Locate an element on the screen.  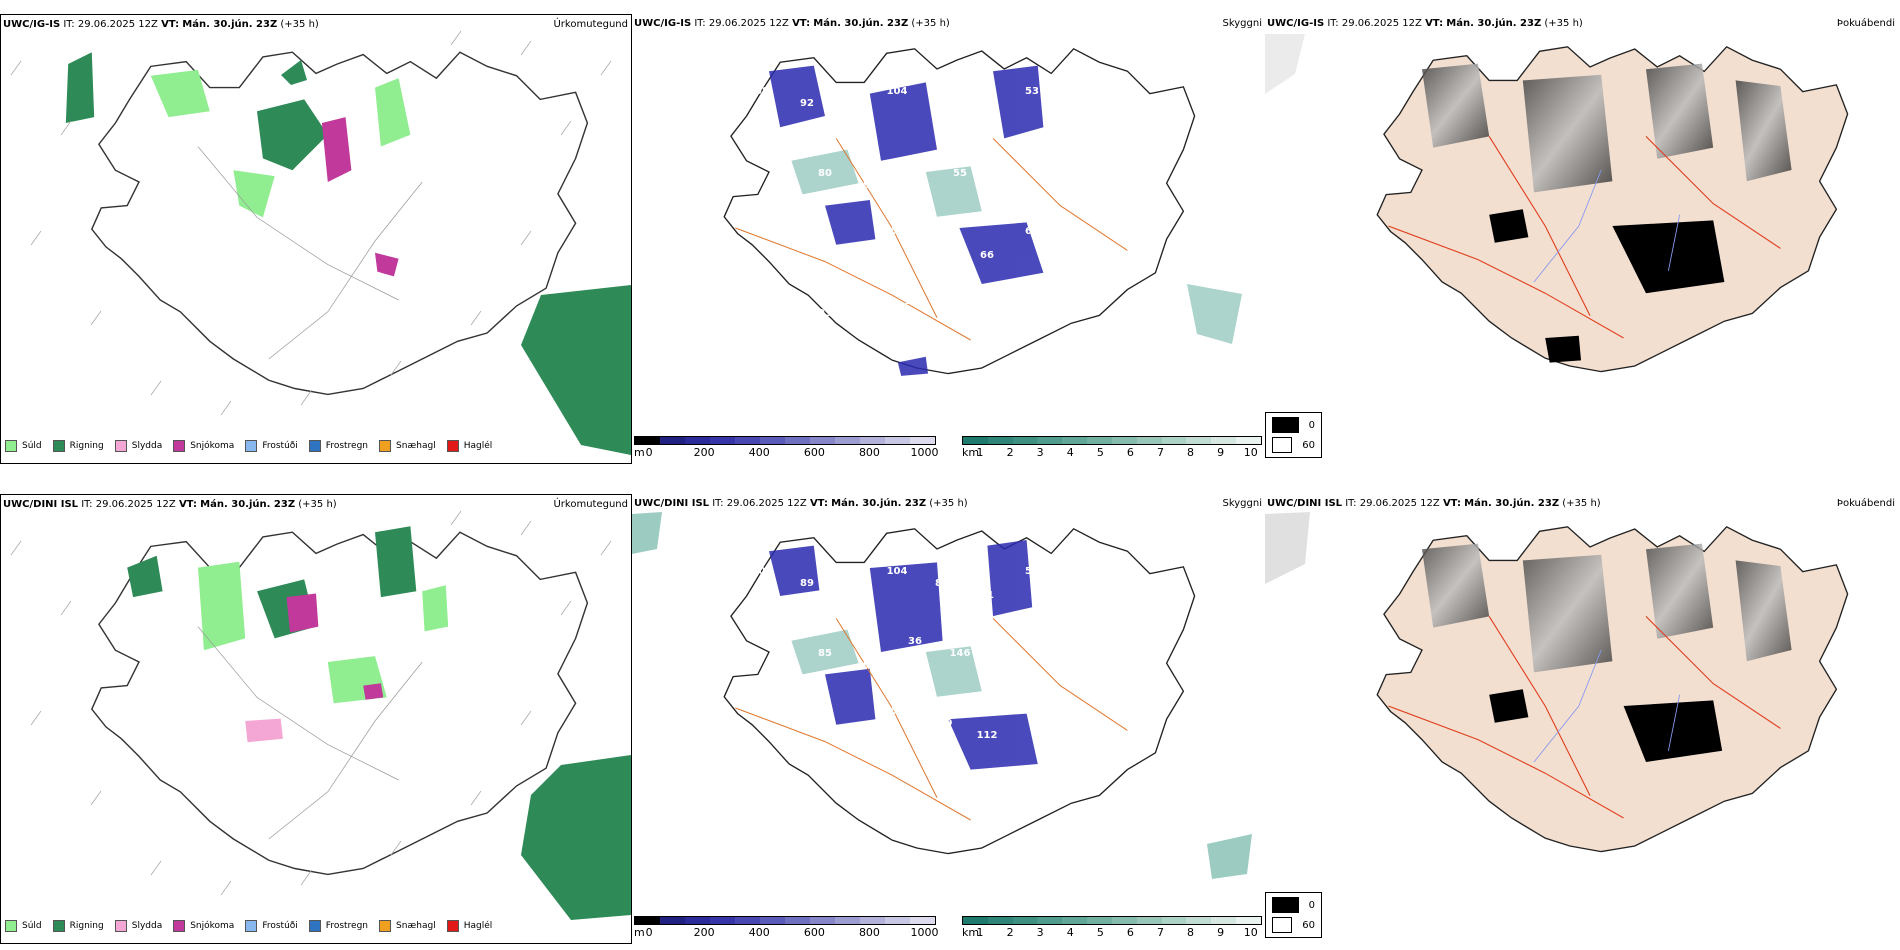
cloud-base-label: 135 is located at coordinates (1095, 173).